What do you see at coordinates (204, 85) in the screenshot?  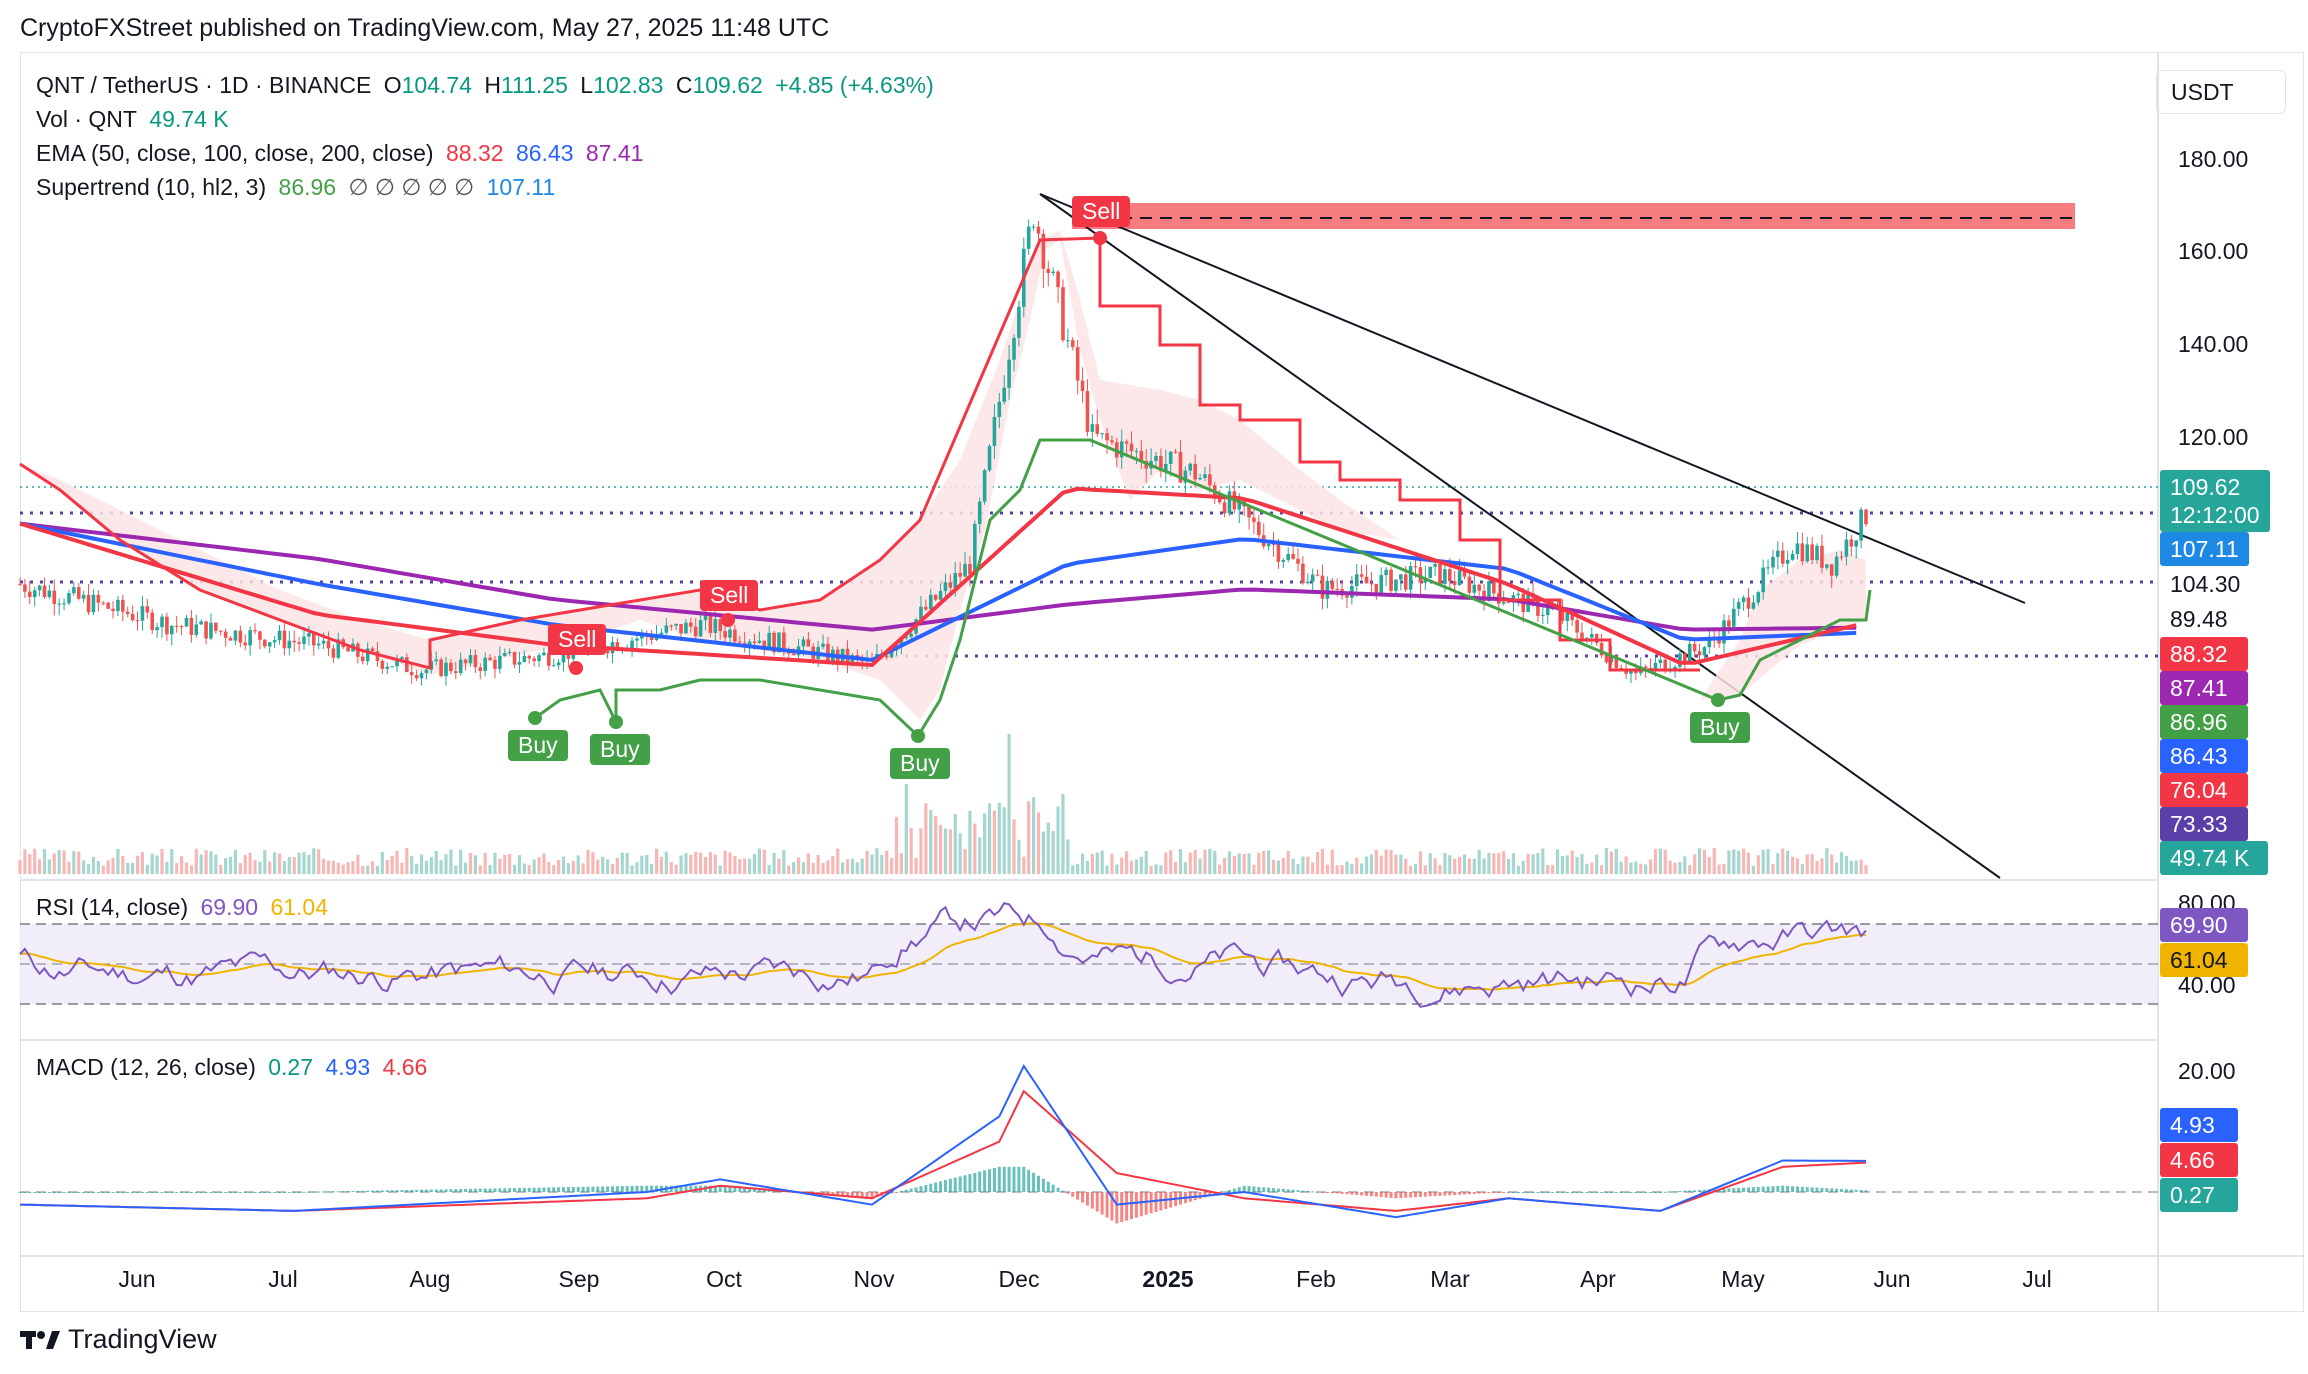 I see `symbol-name: QNT / TetherUS · 1D · BINANCE` at bounding box center [204, 85].